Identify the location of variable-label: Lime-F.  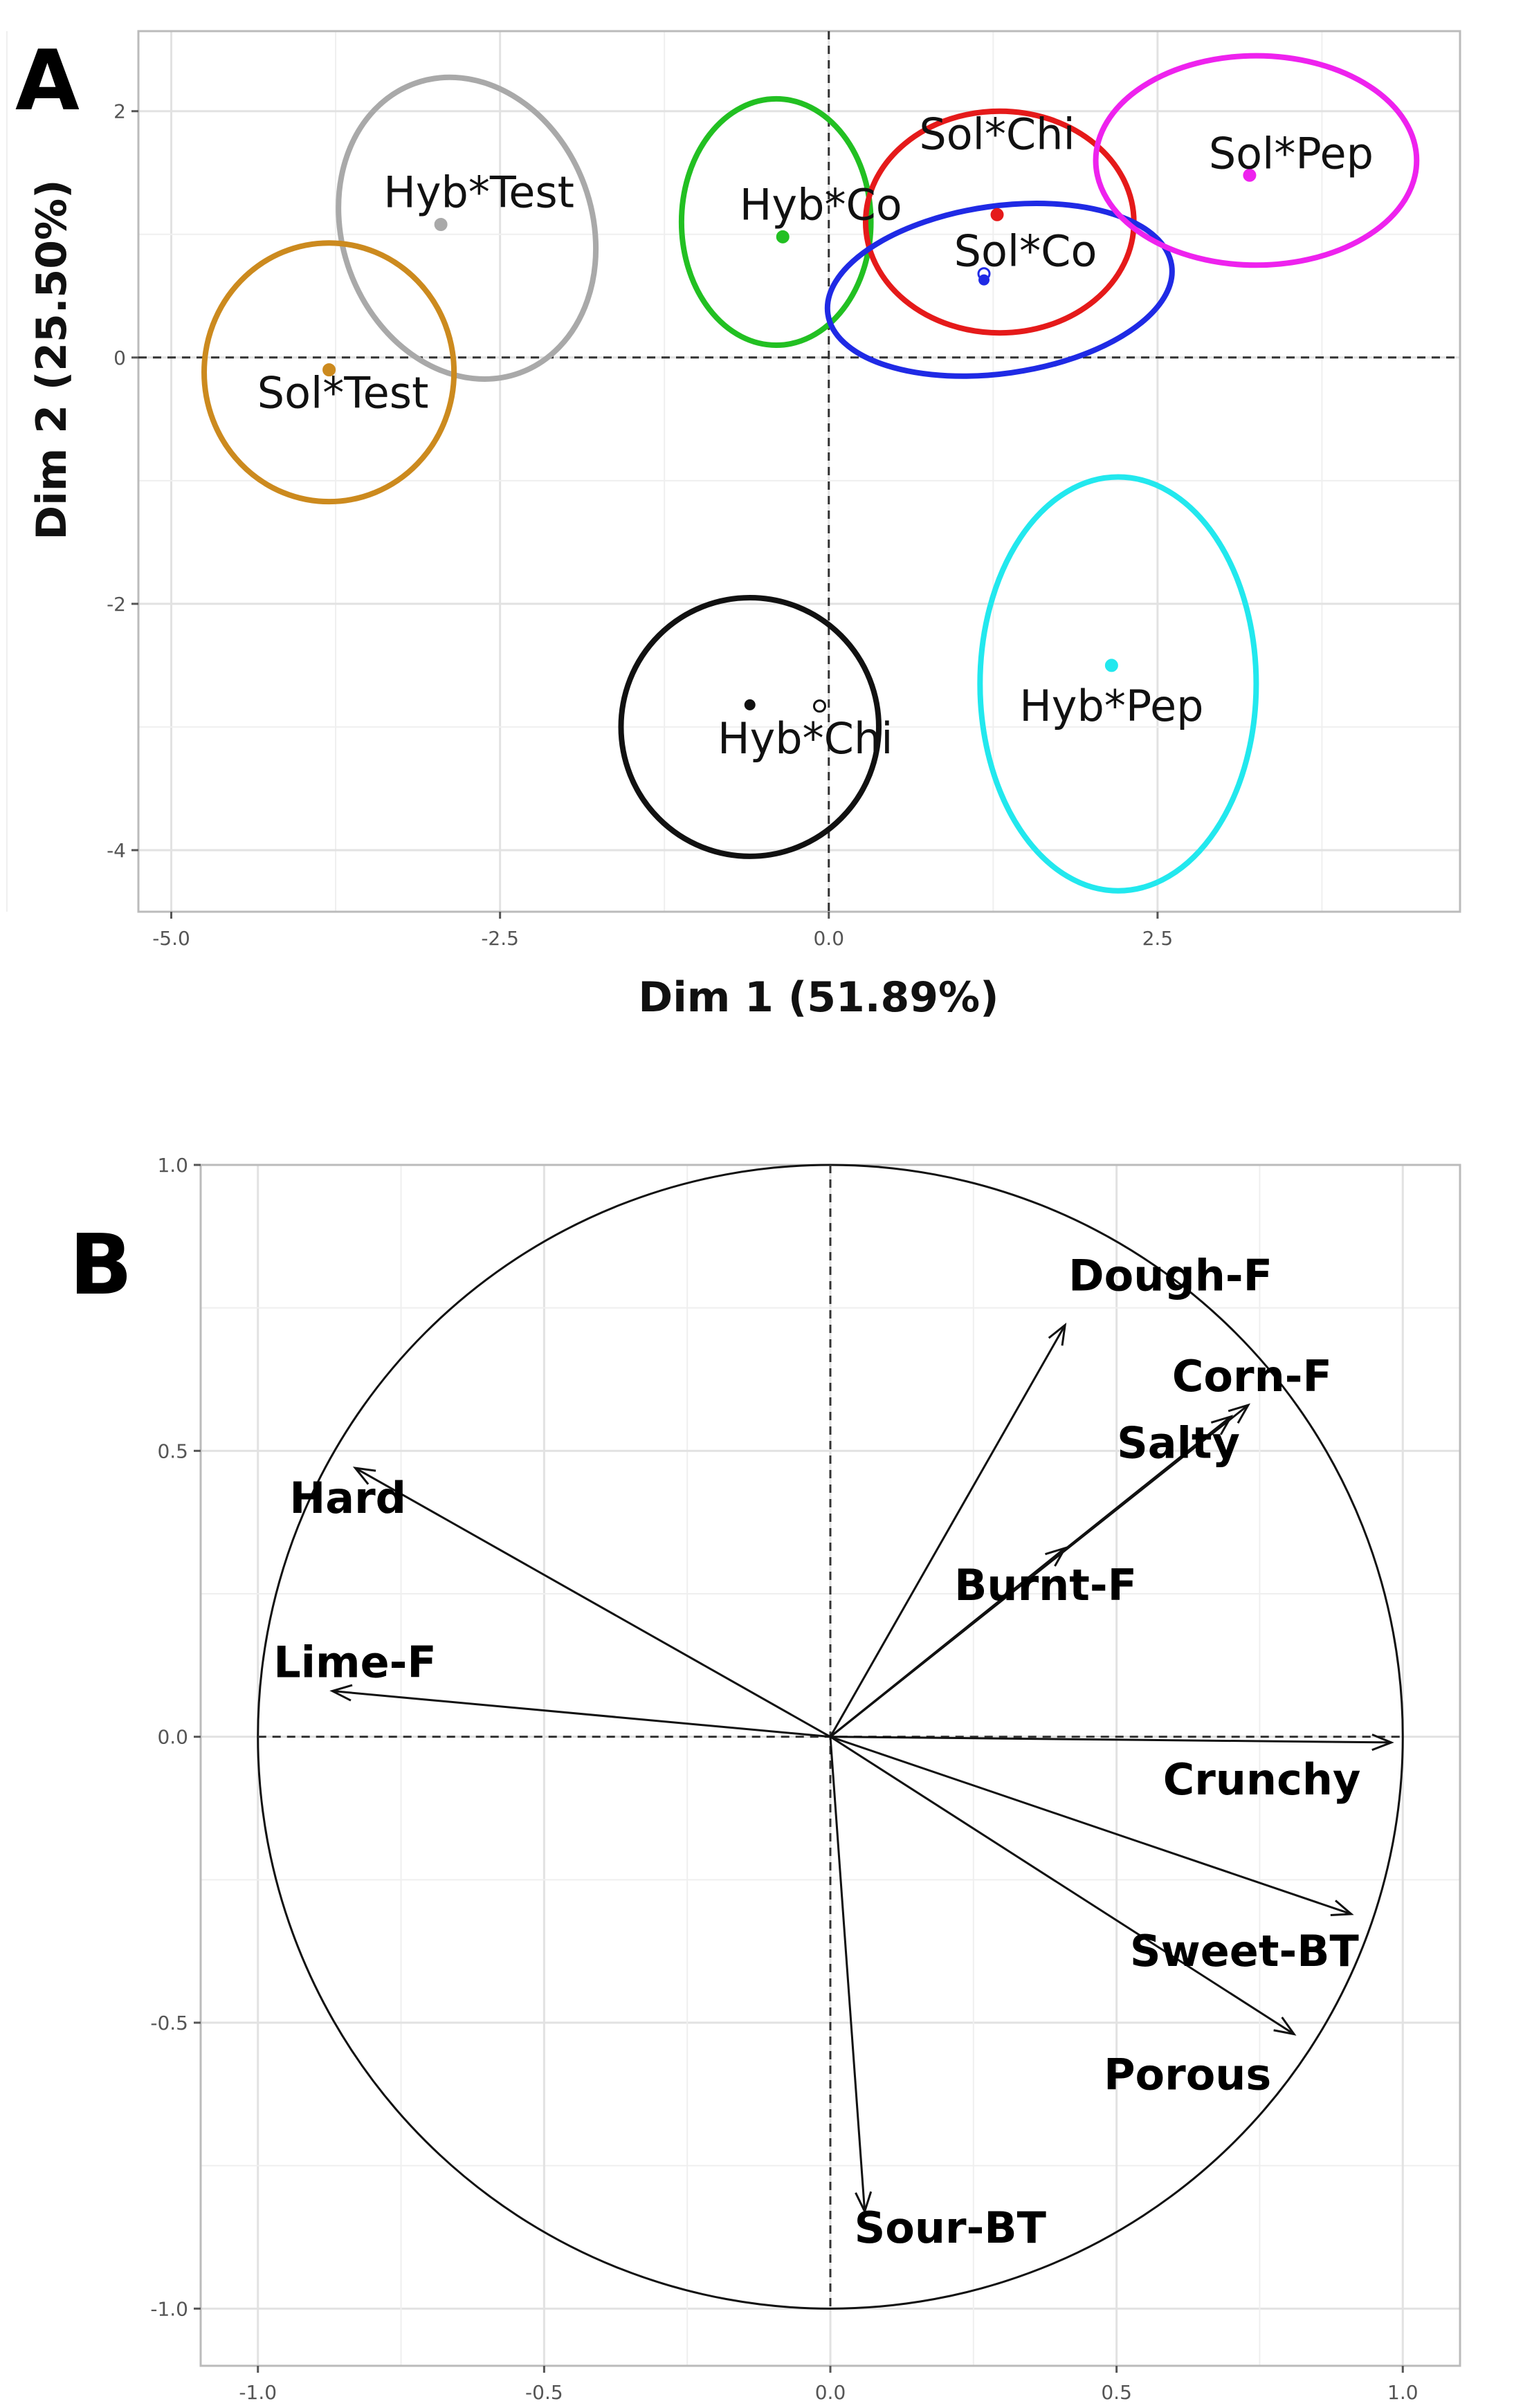
(354, 1662).